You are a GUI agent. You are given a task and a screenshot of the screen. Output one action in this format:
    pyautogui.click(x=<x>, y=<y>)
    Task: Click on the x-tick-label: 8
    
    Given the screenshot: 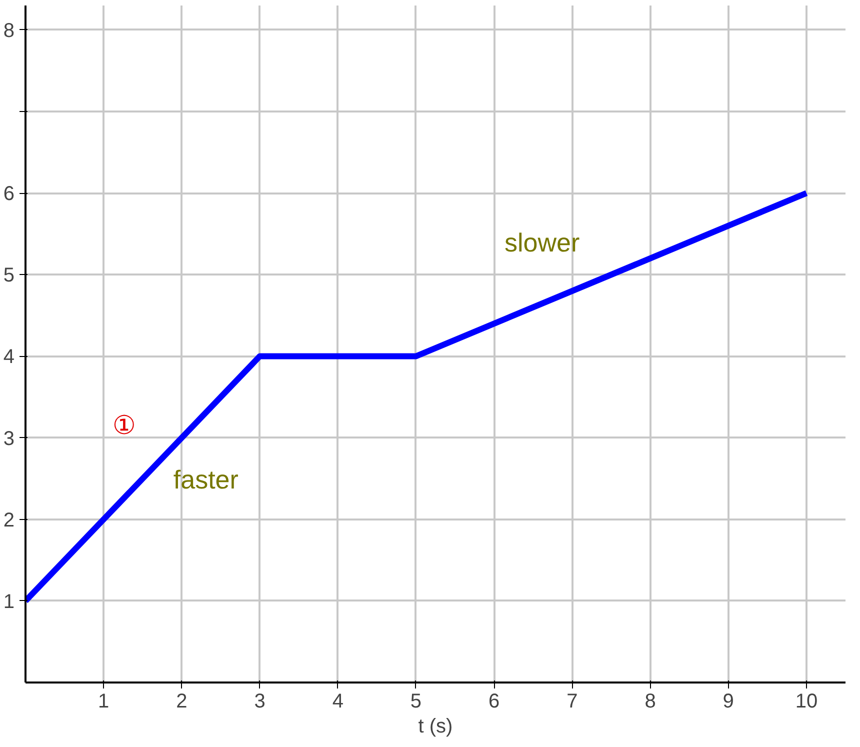 What is the action you would take?
    pyautogui.click(x=650, y=701)
    